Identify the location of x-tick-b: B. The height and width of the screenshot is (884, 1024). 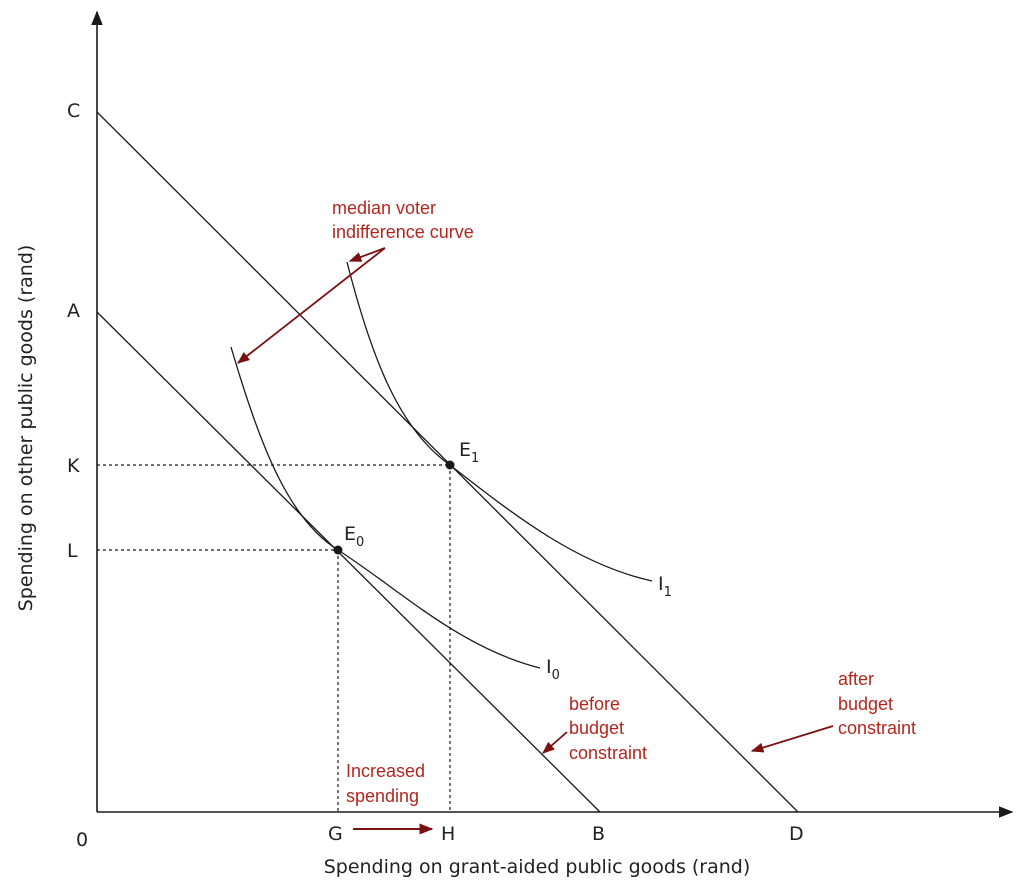
(598, 834).